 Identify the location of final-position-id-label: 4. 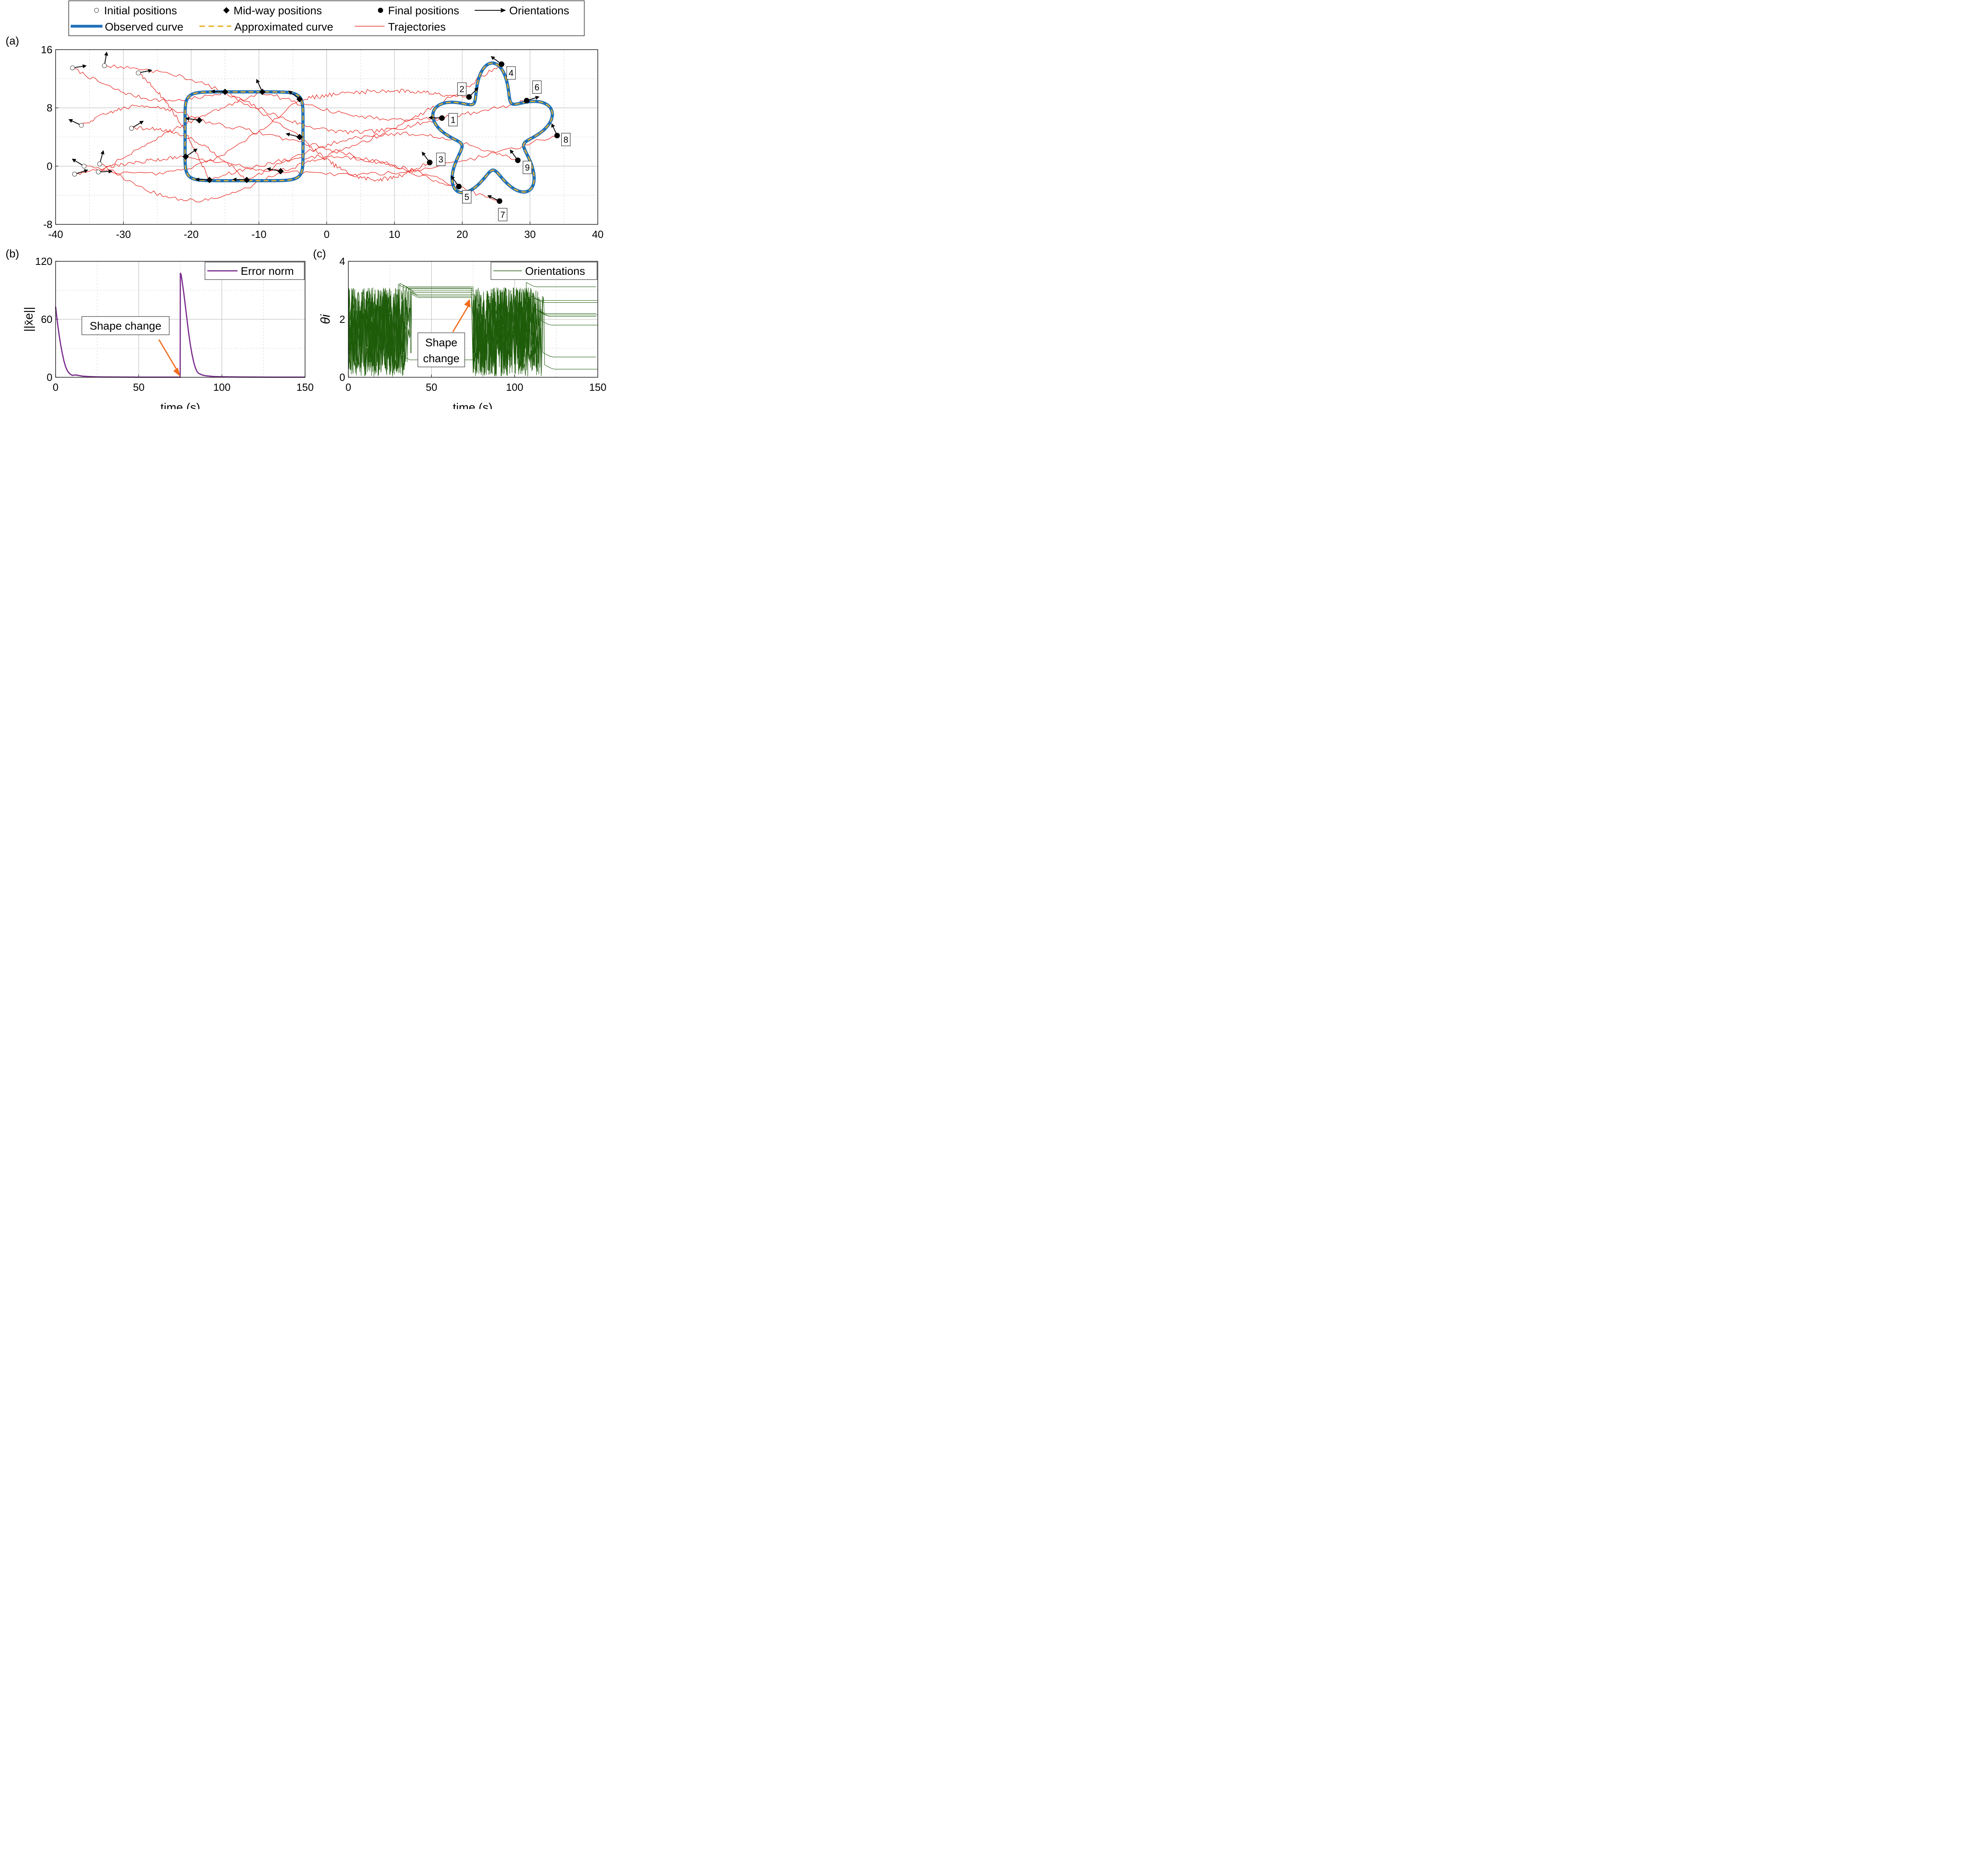
(511, 73).